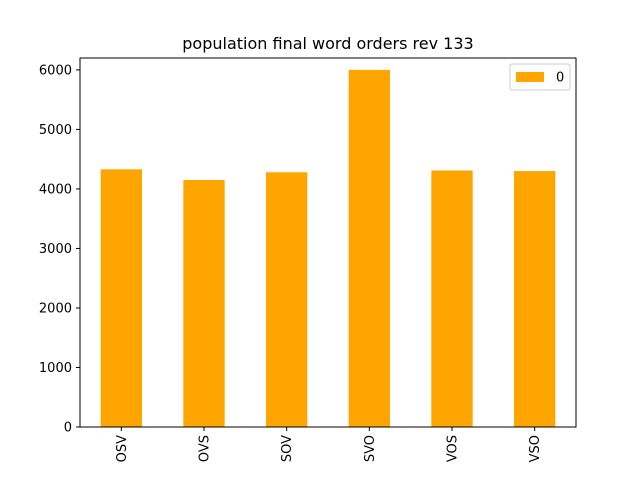 This screenshot has width=640, height=480. What do you see at coordinates (55, 130) in the screenshot?
I see `y-tick-label: 5000` at bounding box center [55, 130].